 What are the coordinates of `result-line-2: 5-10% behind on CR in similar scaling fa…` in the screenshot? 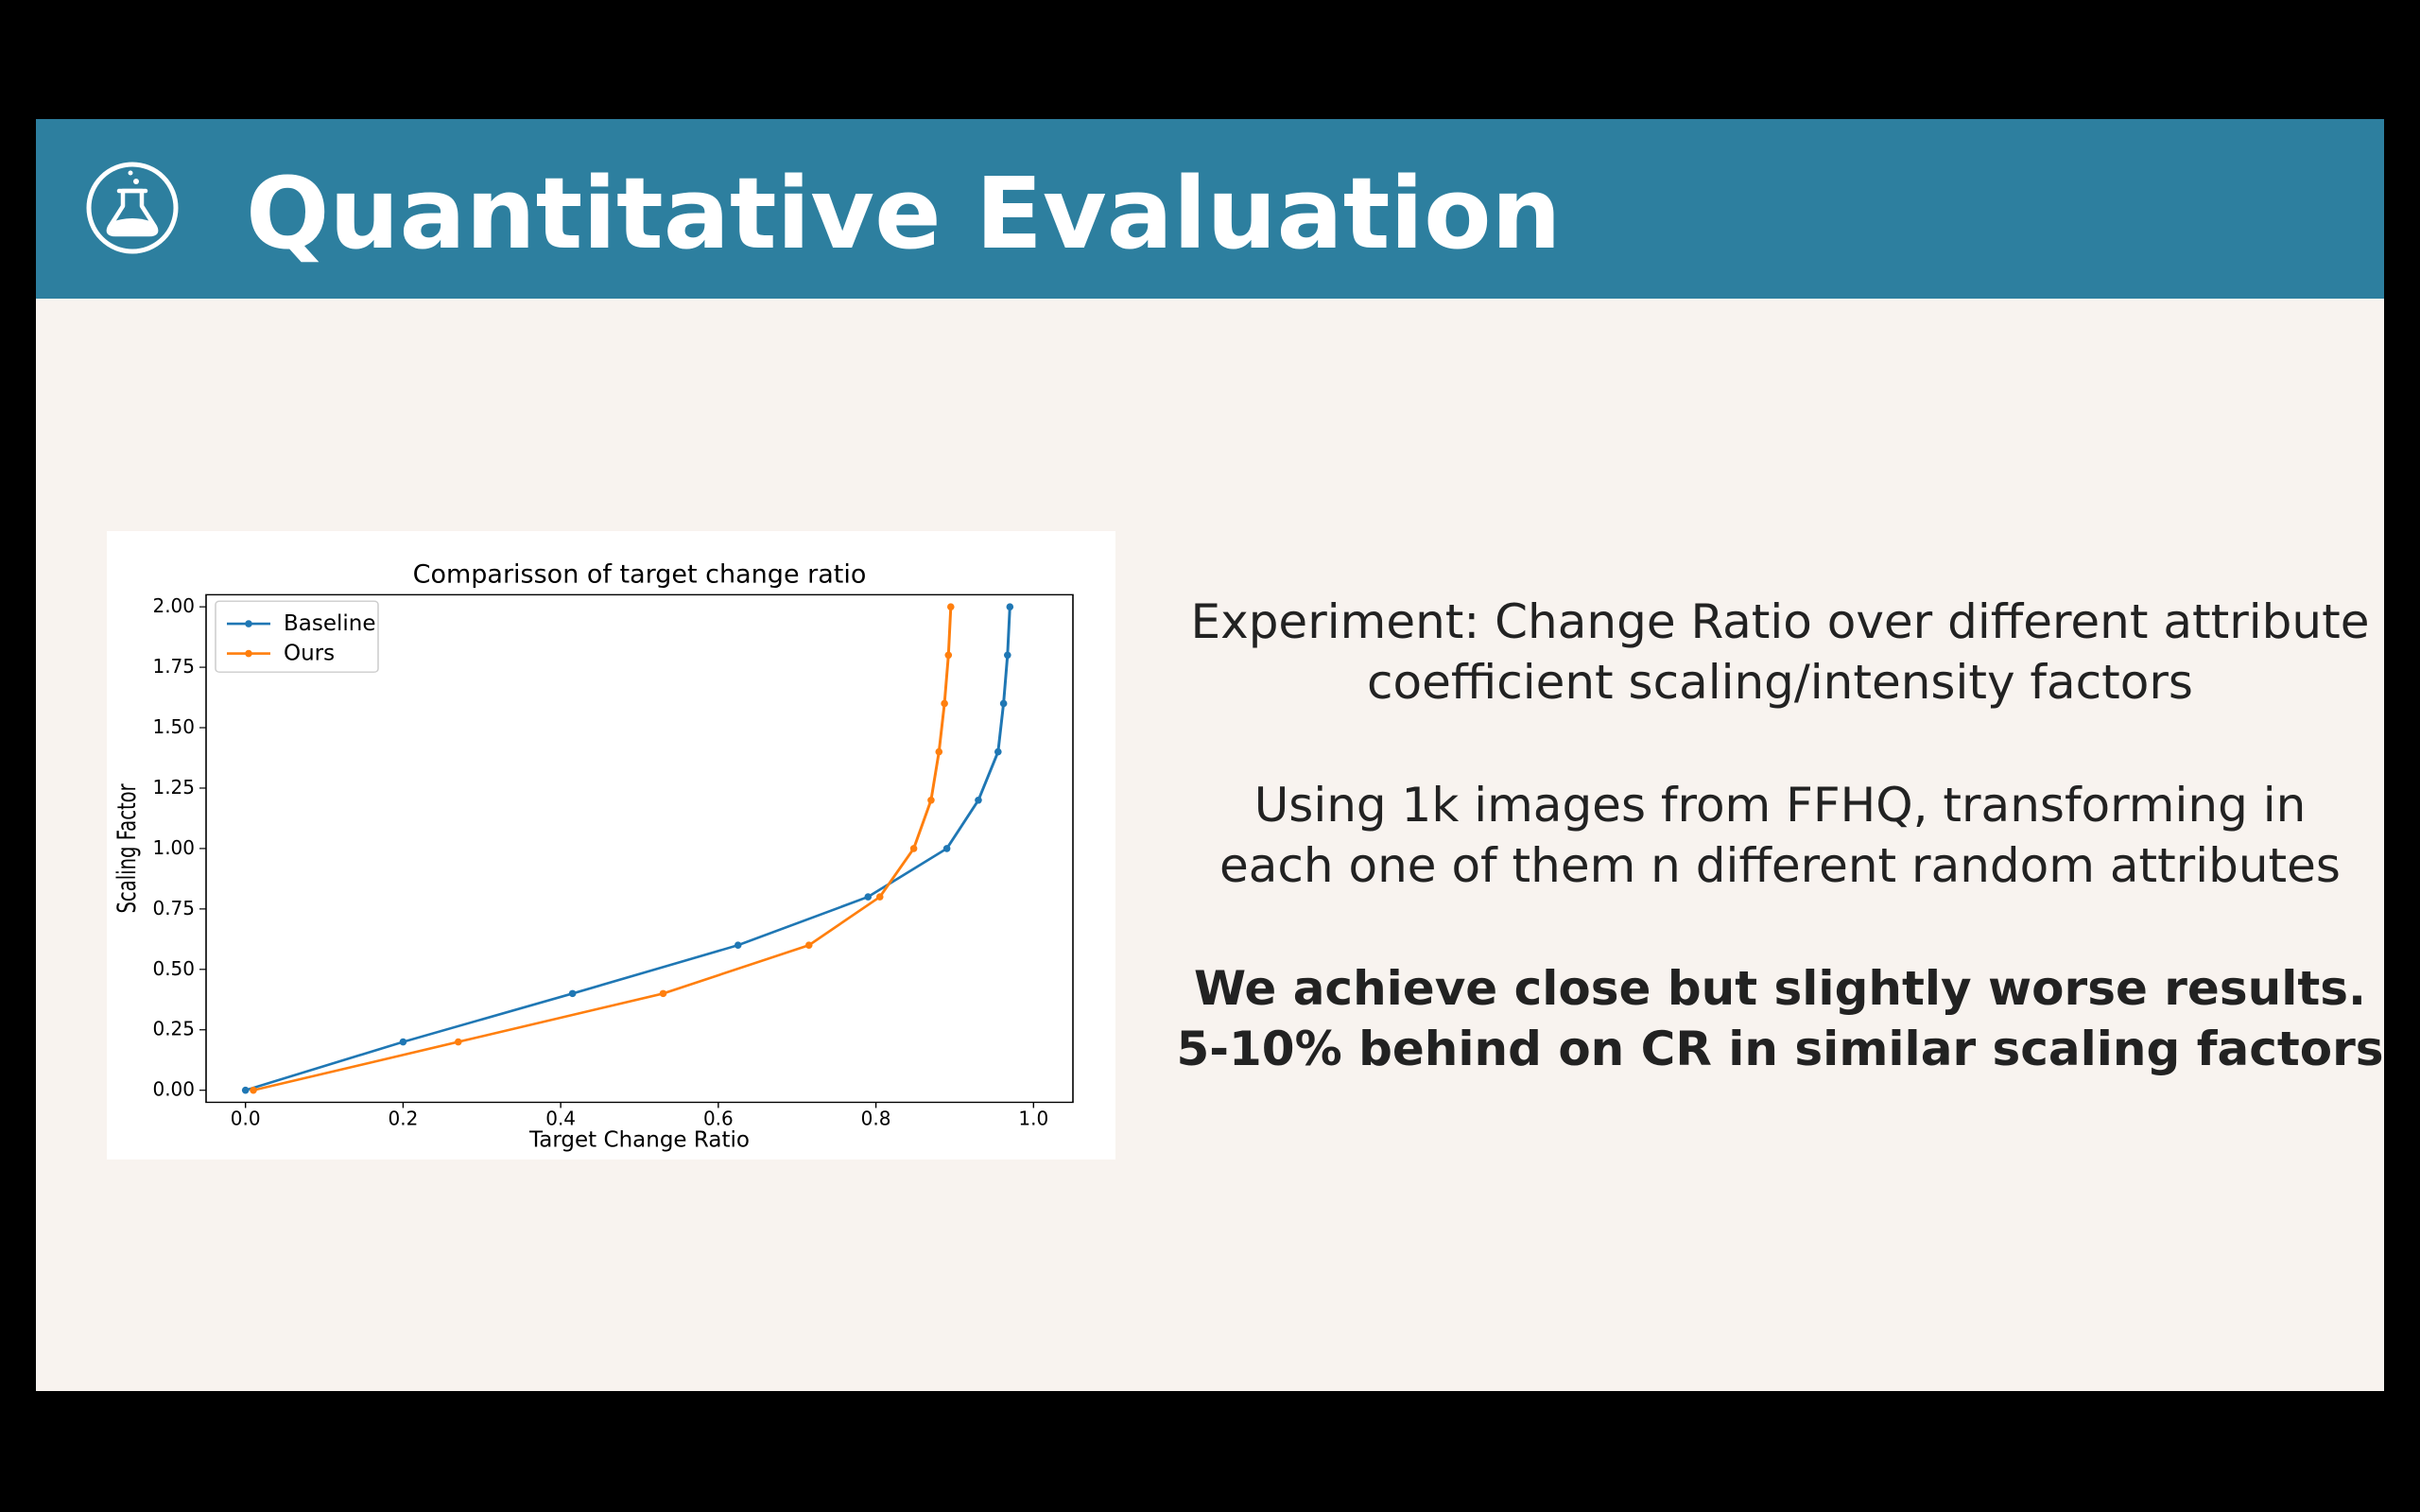 It's located at (1780, 1049).